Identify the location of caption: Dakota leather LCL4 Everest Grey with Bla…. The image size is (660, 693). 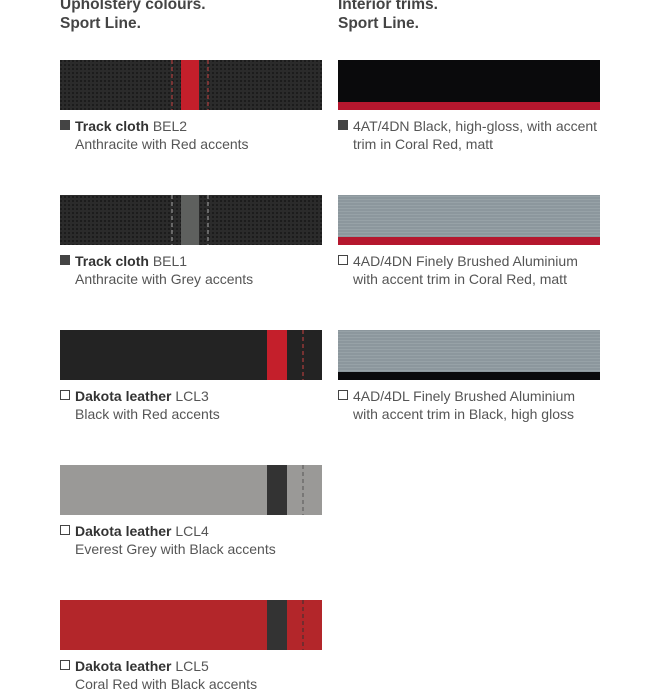
(168, 540).